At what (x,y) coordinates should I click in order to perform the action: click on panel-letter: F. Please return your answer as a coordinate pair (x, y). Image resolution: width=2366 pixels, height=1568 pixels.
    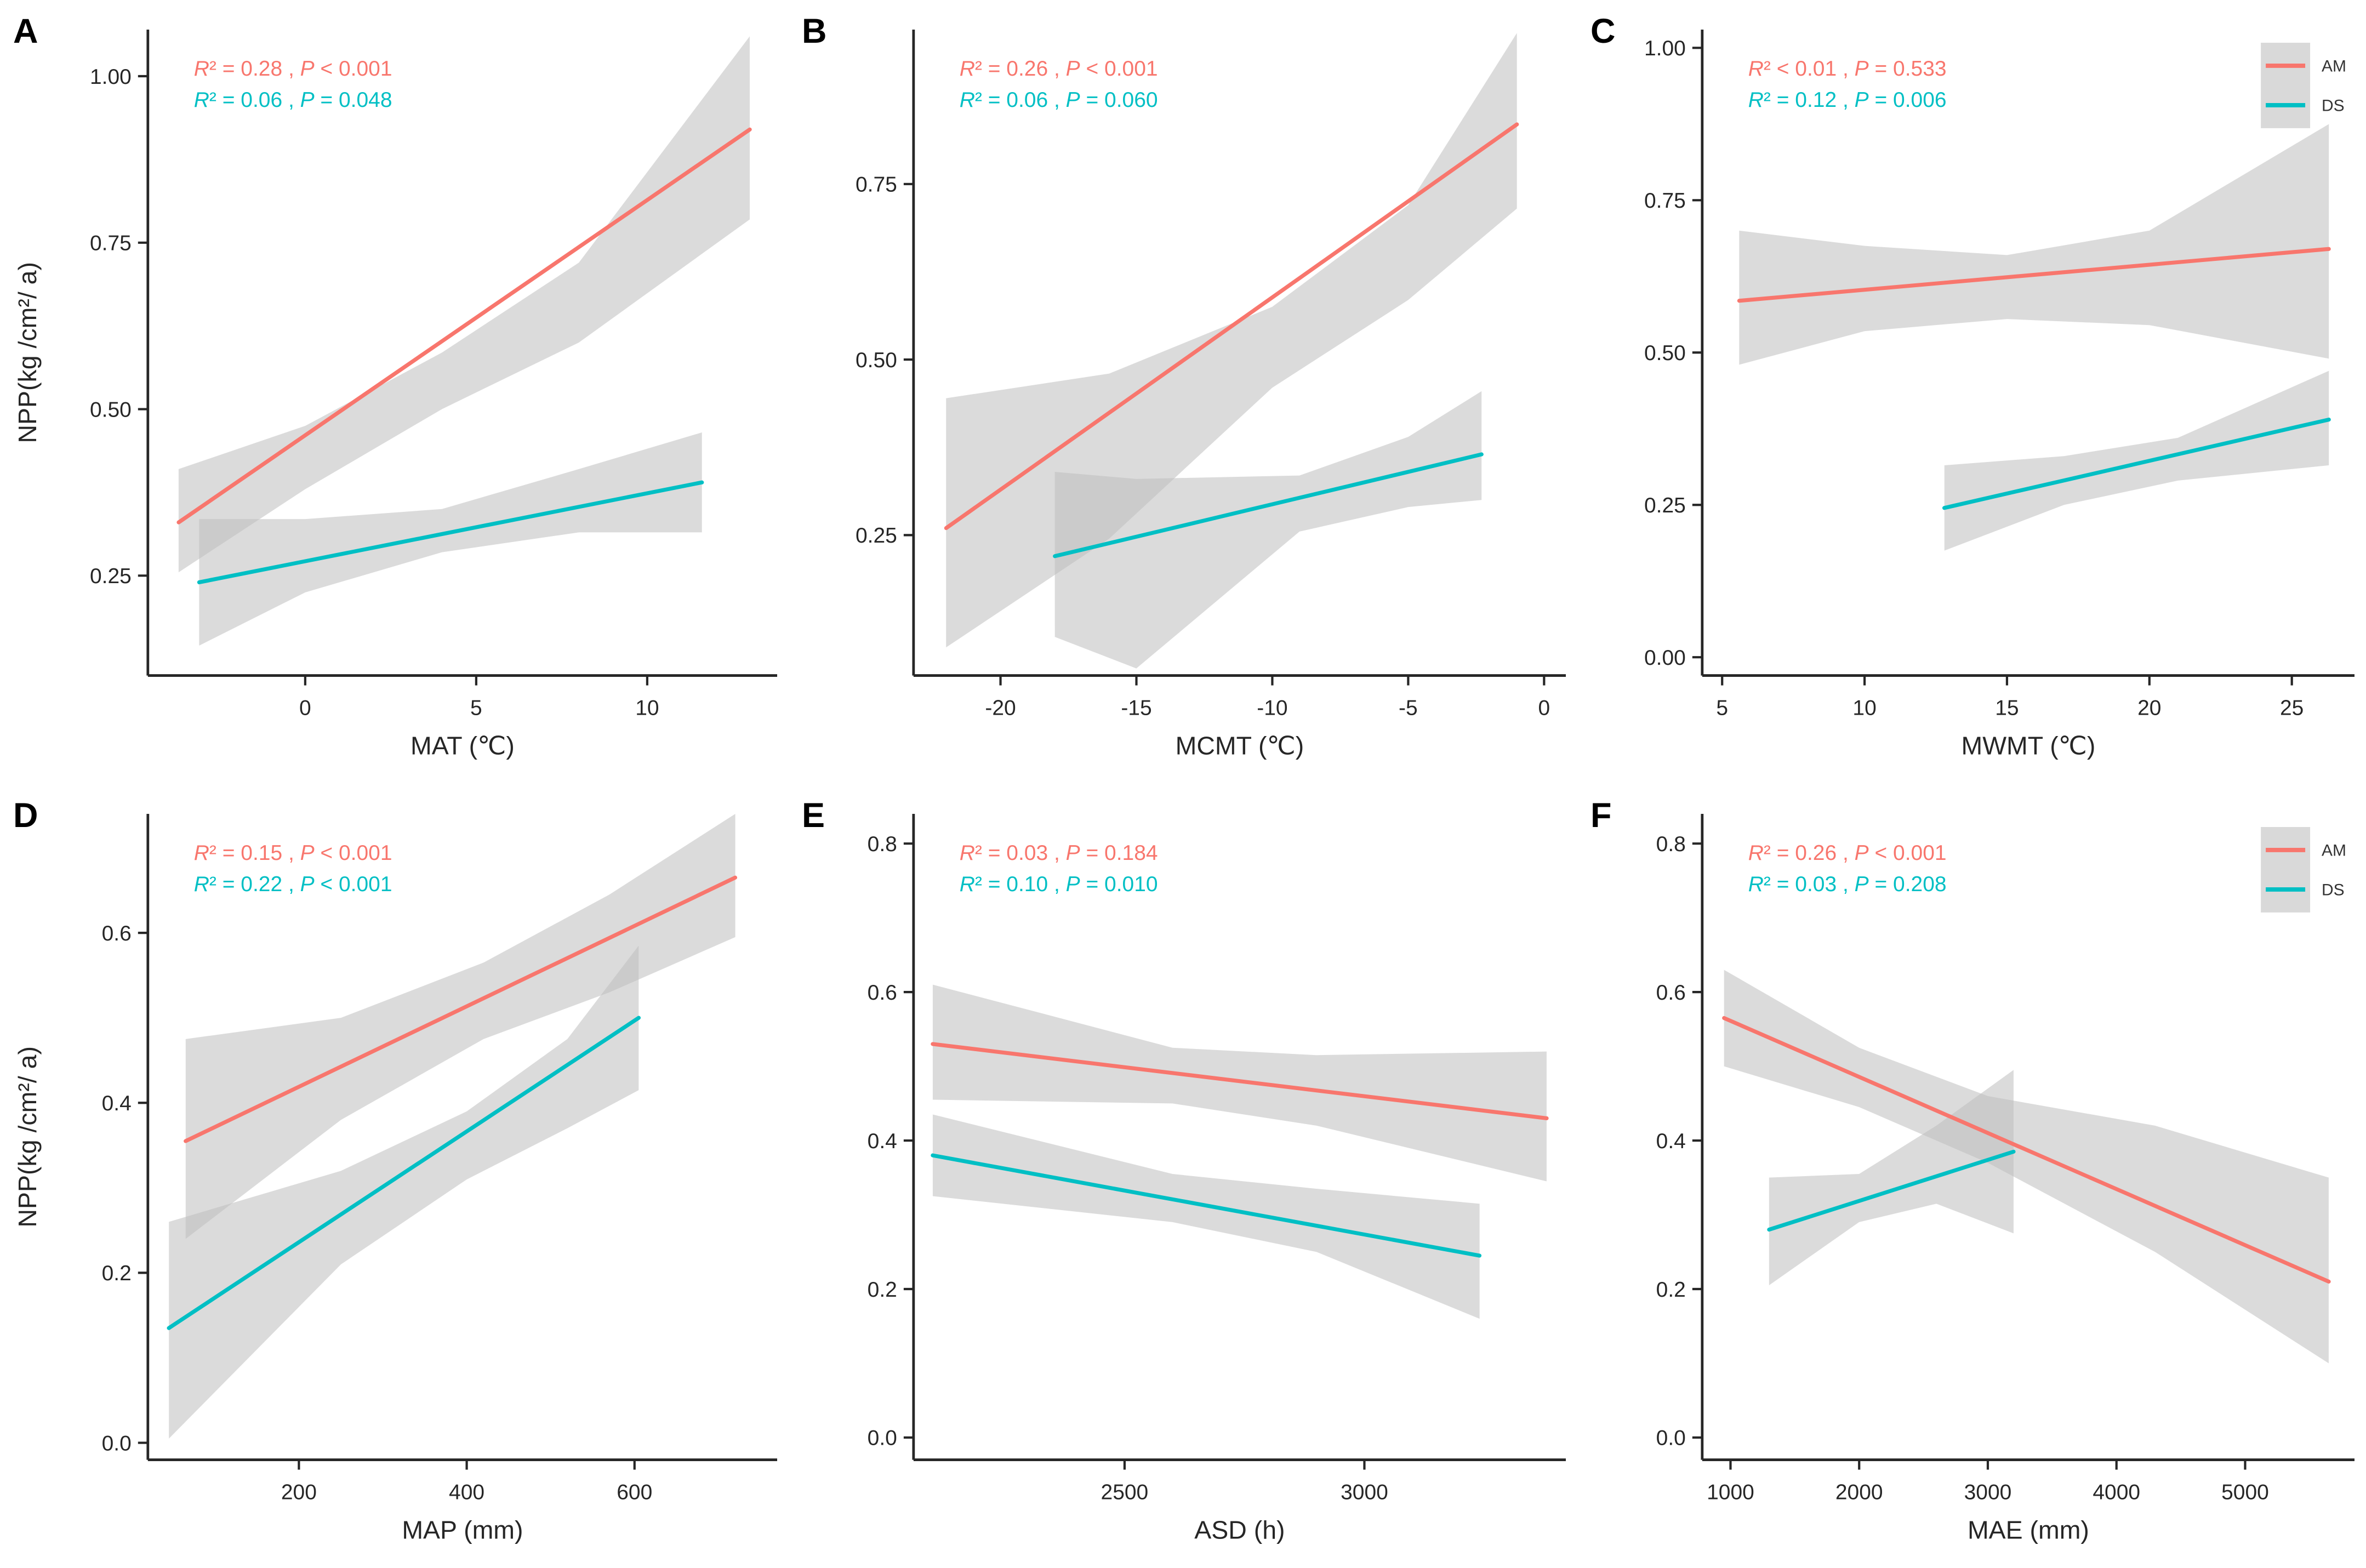
    Looking at the image, I should click on (1600, 815).